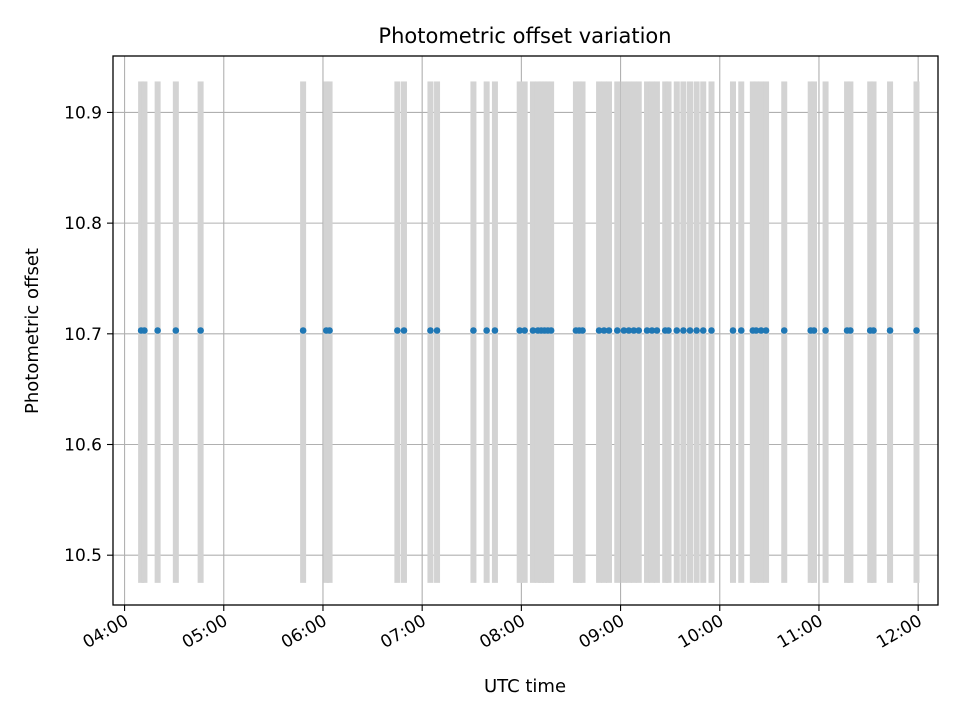 Image resolution: width=960 pixels, height=720 pixels. What do you see at coordinates (83, 446) in the screenshot?
I see `y-tick-label: 10.6` at bounding box center [83, 446].